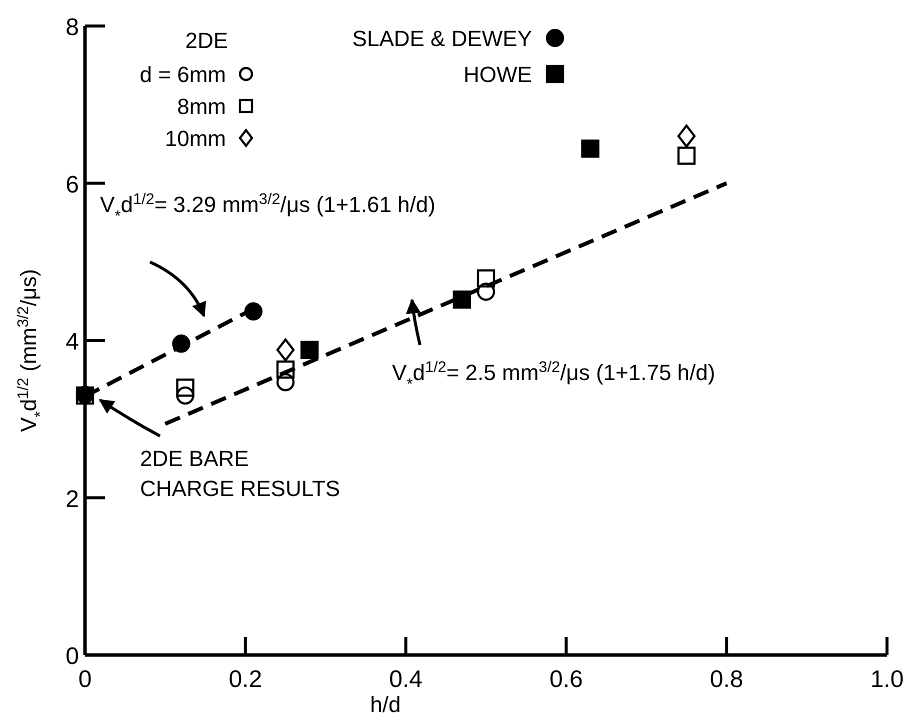  What do you see at coordinates (385, 704) in the screenshot?
I see `x-axis-title: h/d` at bounding box center [385, 704].